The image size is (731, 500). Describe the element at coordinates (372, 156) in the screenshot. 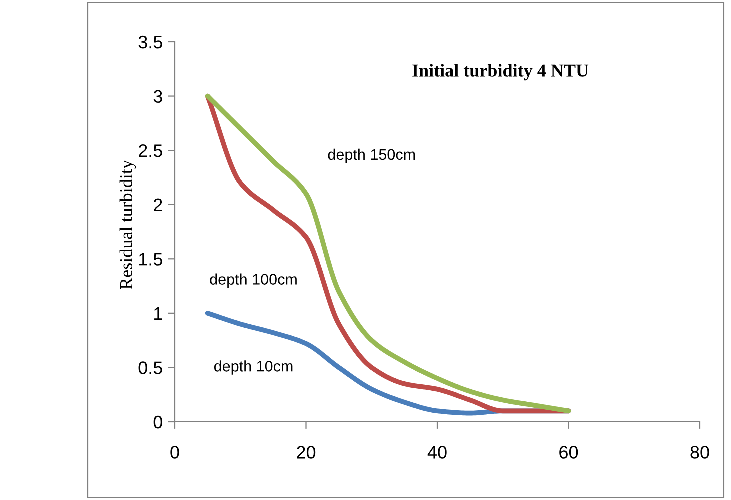

I see `text: depth 150cm` at that location.